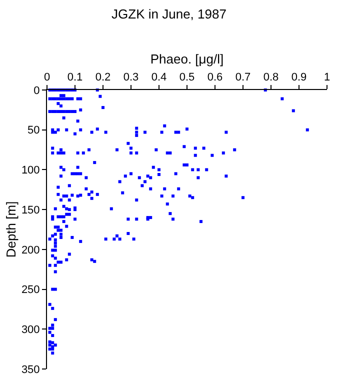 This screenshot has width=338, height=384. Describe the element at coordinates (30, 330) in the screenshot. I see `y-tick-label: 300` at that location.